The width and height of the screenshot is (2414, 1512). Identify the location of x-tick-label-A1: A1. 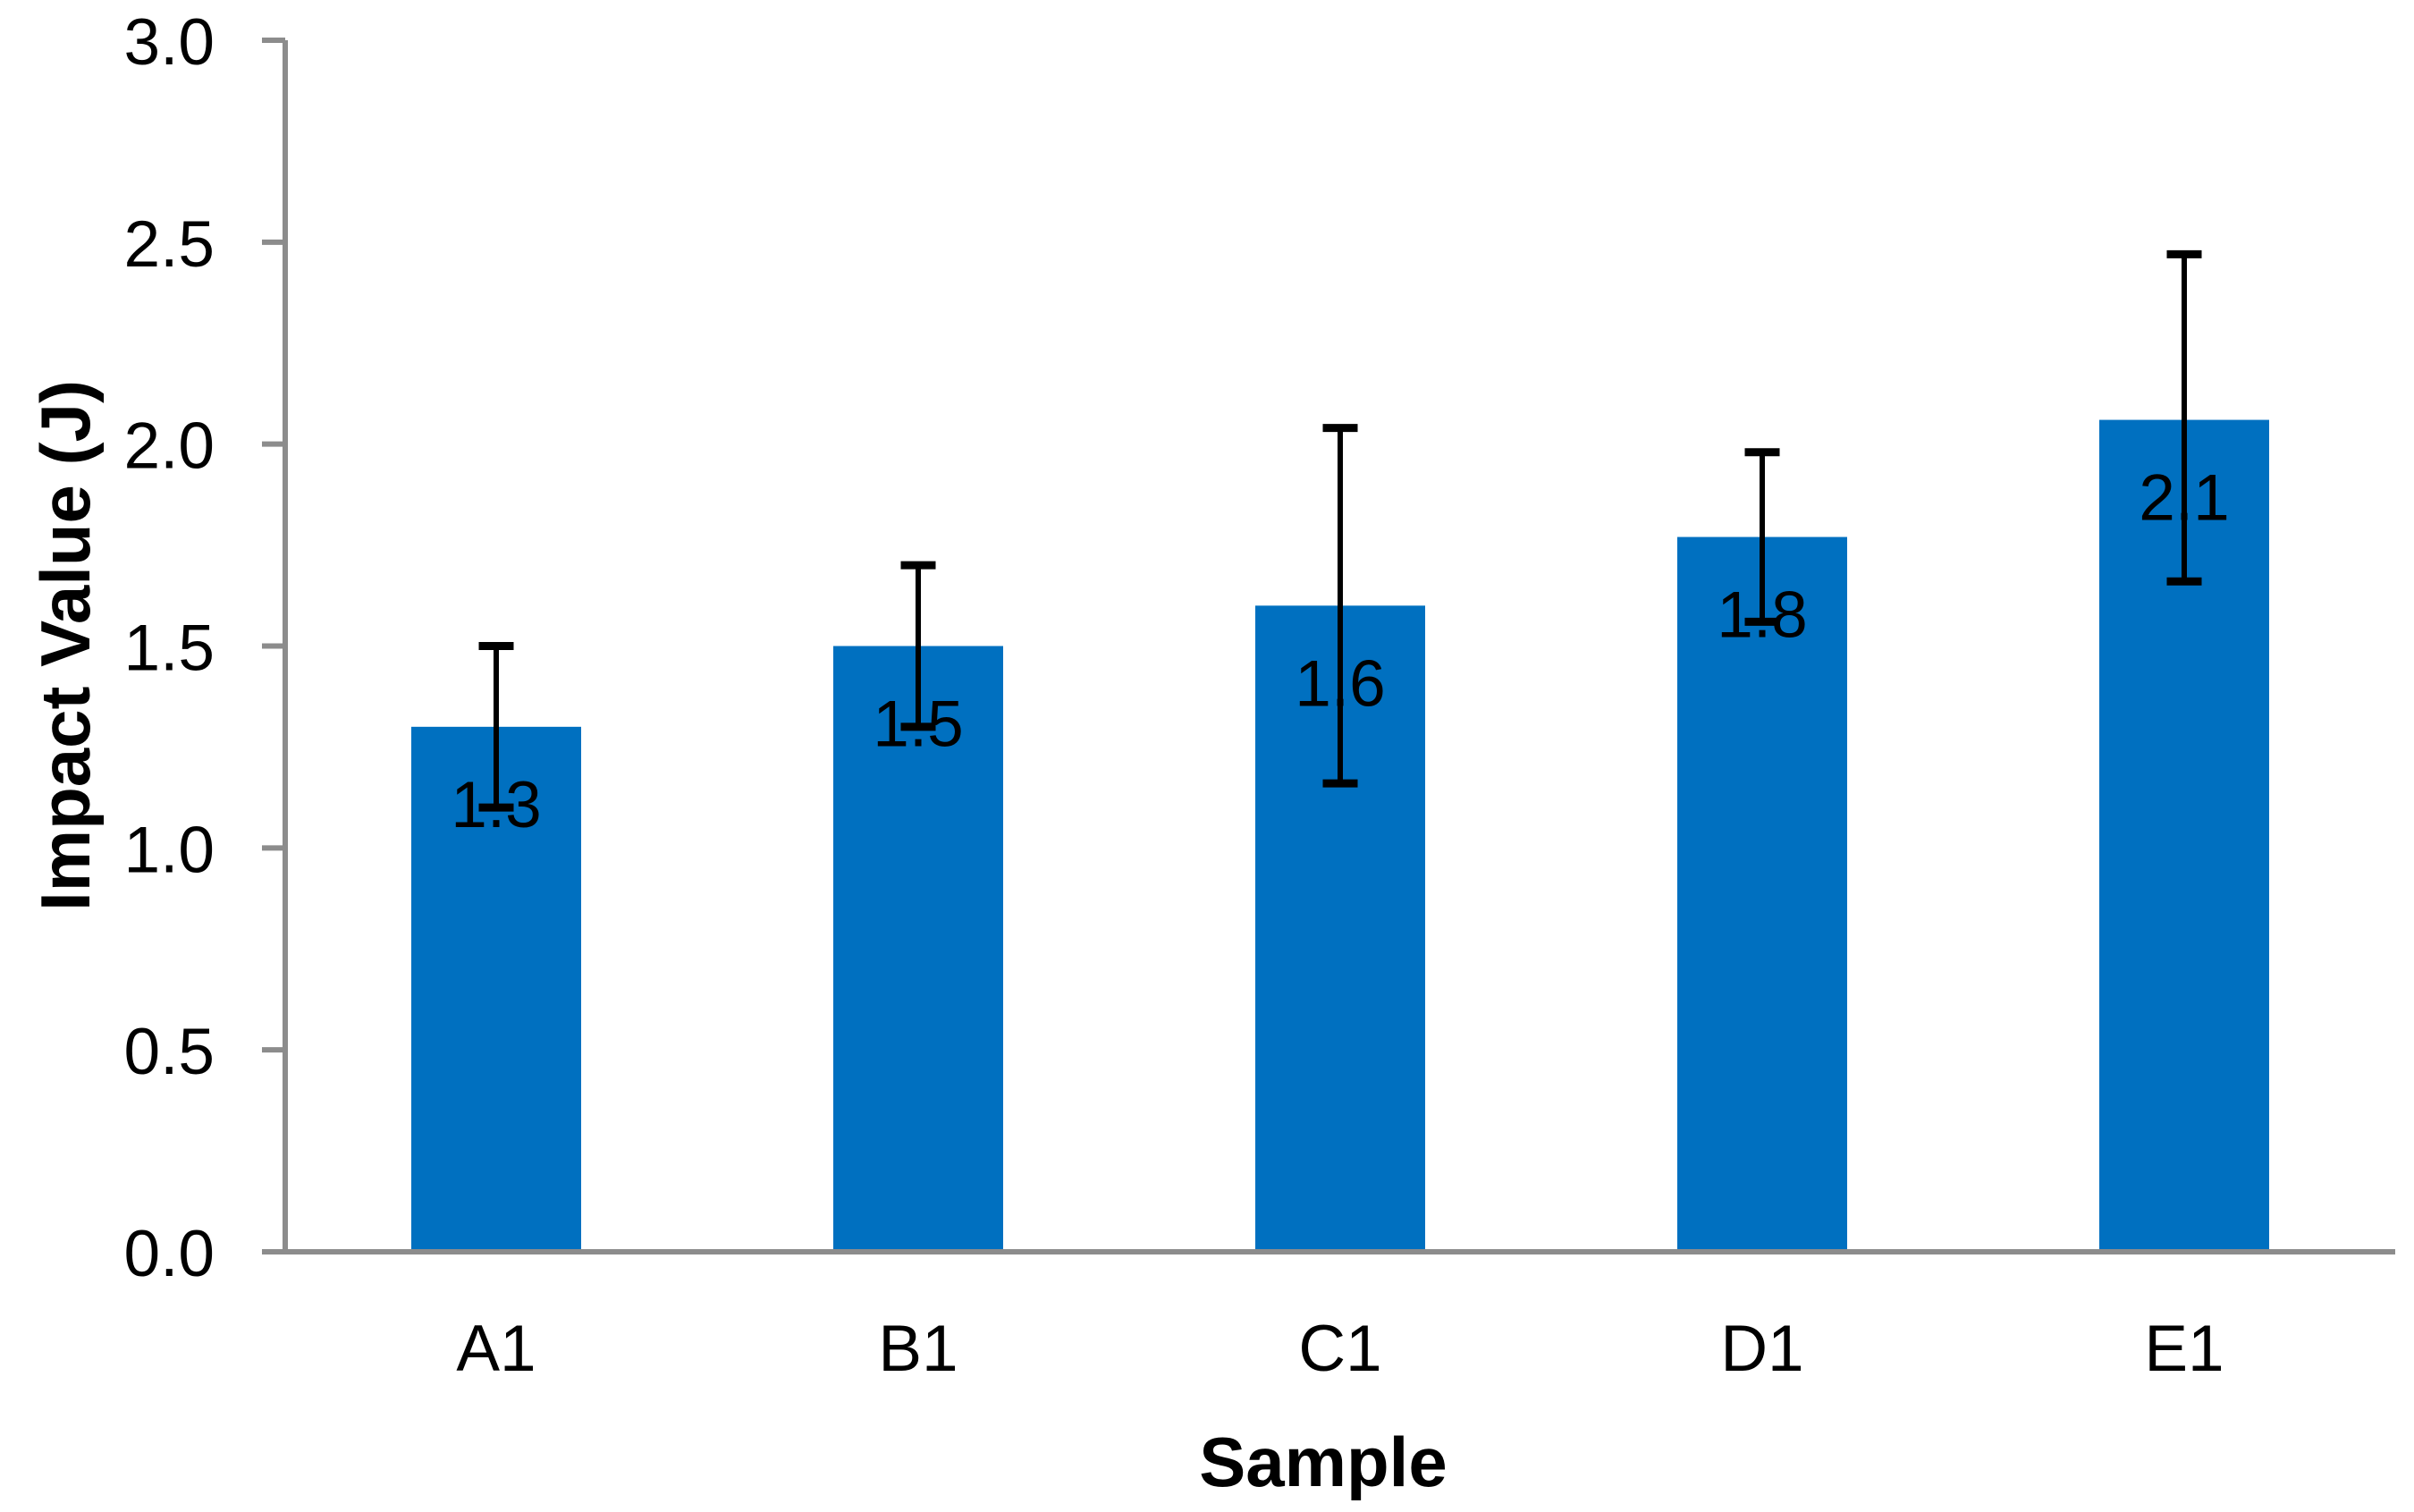
(496, 1349).